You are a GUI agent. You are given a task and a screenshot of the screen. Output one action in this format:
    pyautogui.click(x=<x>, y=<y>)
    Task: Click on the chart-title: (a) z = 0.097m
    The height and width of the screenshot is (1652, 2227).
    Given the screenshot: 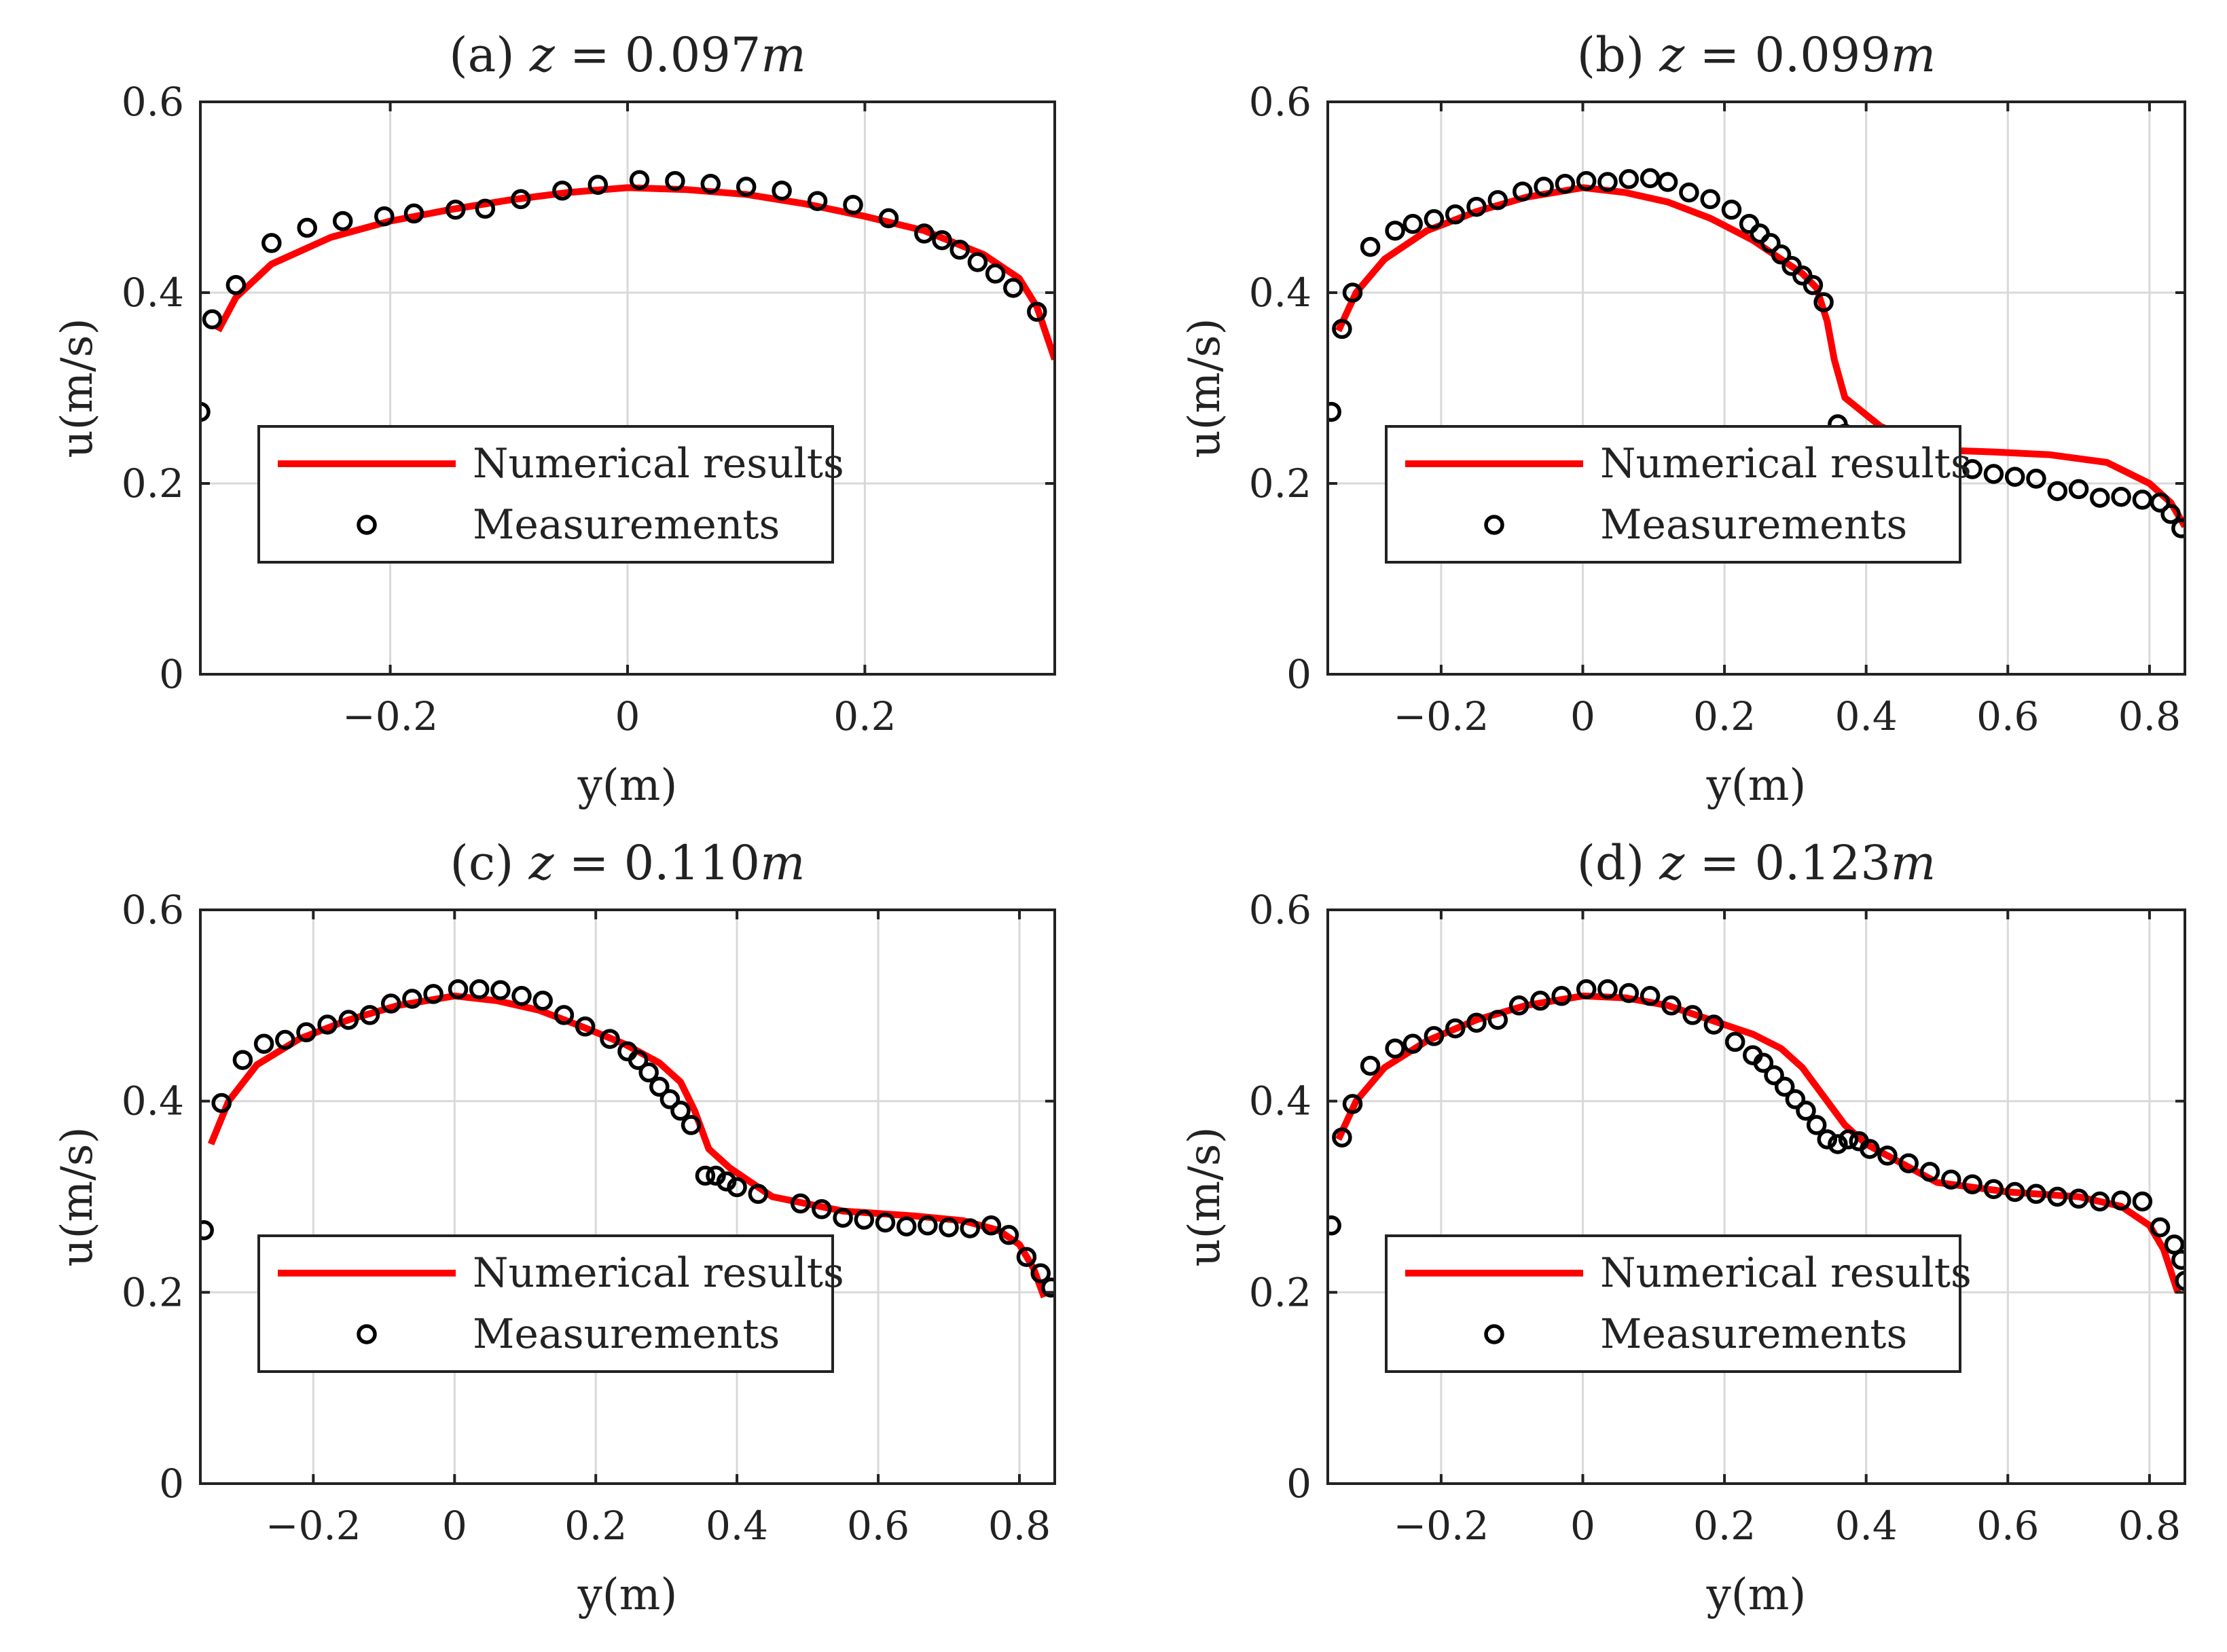 What is the action you would take?
    pyautogui.click(x=627, y=55)
    